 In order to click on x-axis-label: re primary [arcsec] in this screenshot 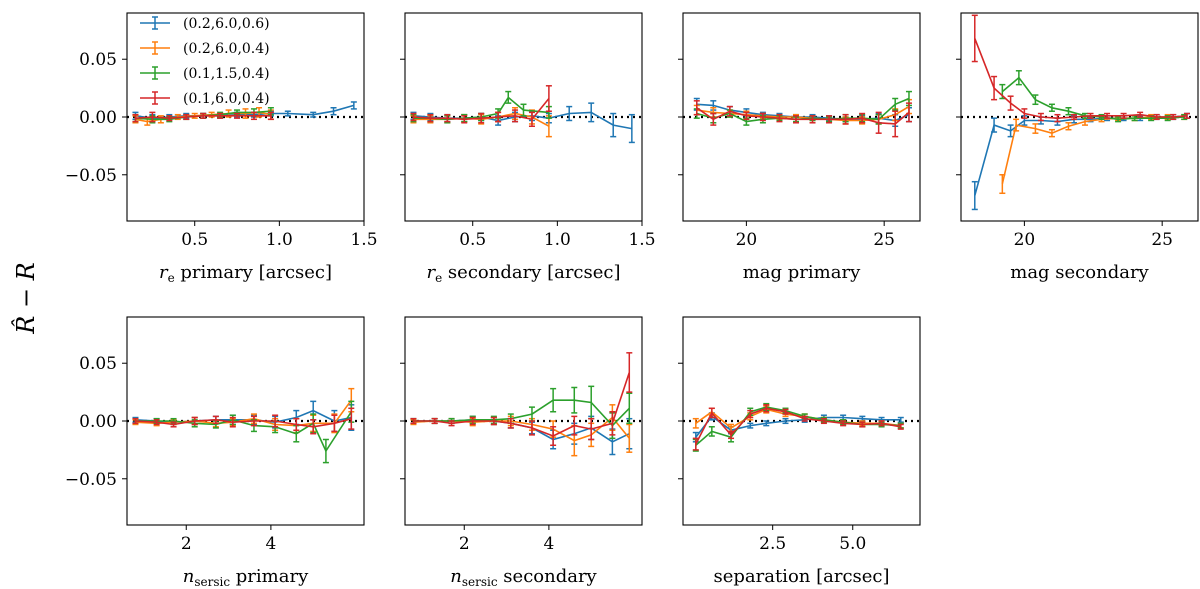, I will do `click(245, 273)`.